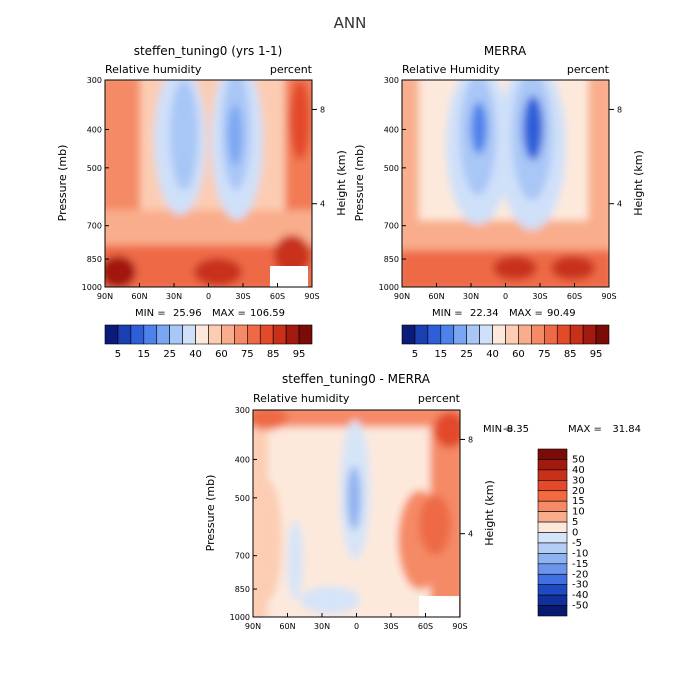 Image resolution: width=700 pixels, height=700 pixels. What do you see at coordinates (242, 556) in the screenshot?
I see `diff-ytick-label: 700` at bounding box center [242, 556].